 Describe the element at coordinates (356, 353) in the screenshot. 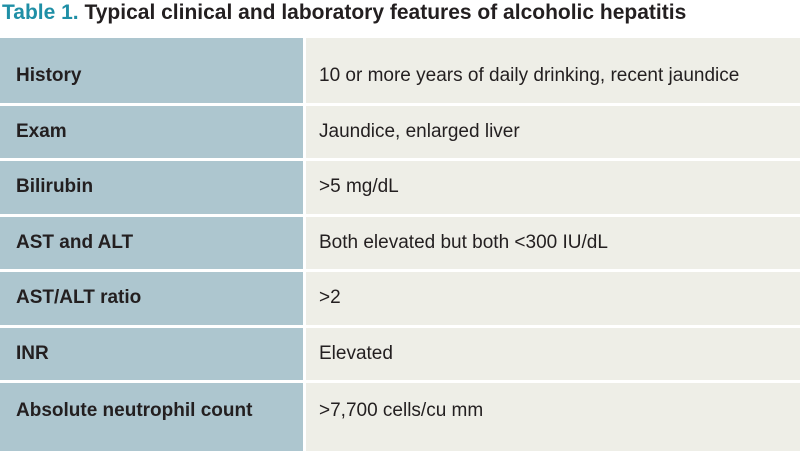

I see `row-value: Elevated` at that location.